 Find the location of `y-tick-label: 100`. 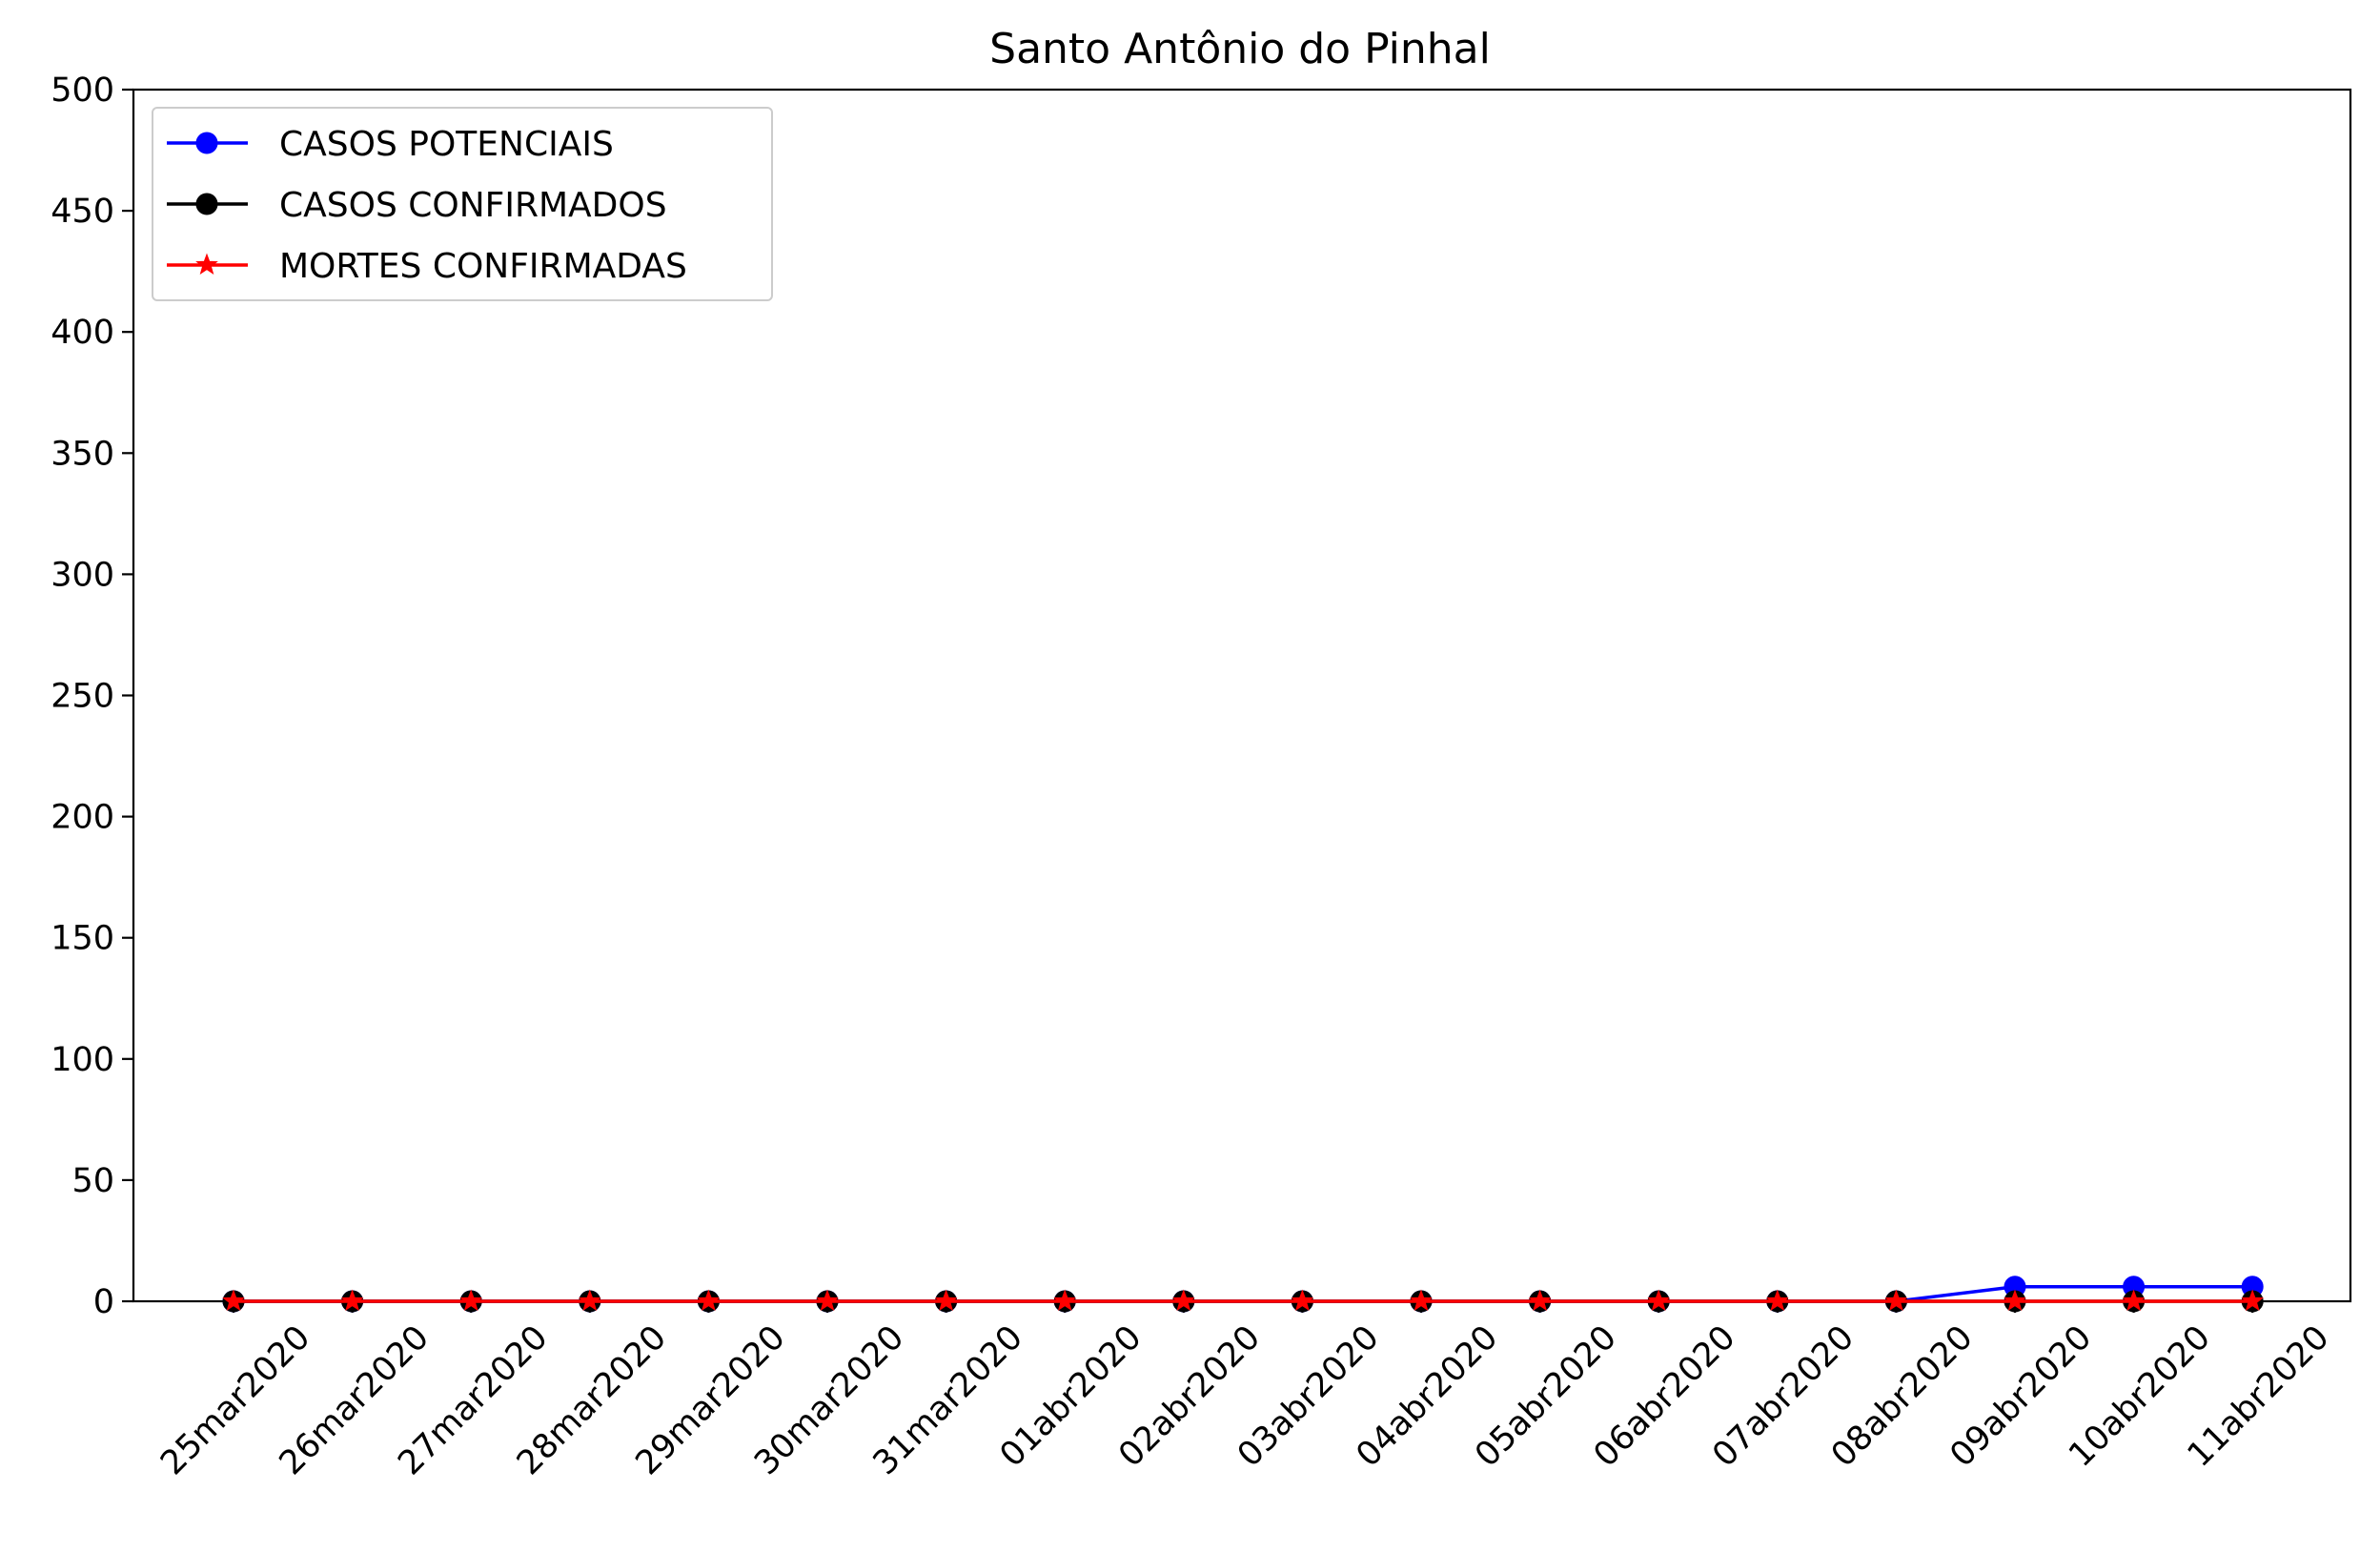

y-tick-label: 100 is located at coordinates (82, 1060).